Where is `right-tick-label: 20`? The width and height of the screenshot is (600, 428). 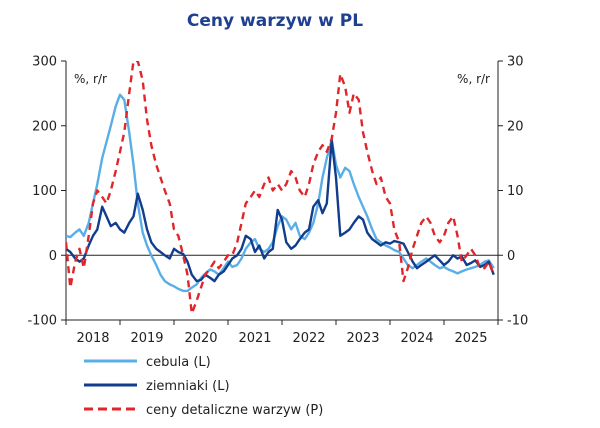 right-tick-label: 20 is located at coordinates (515, 126).